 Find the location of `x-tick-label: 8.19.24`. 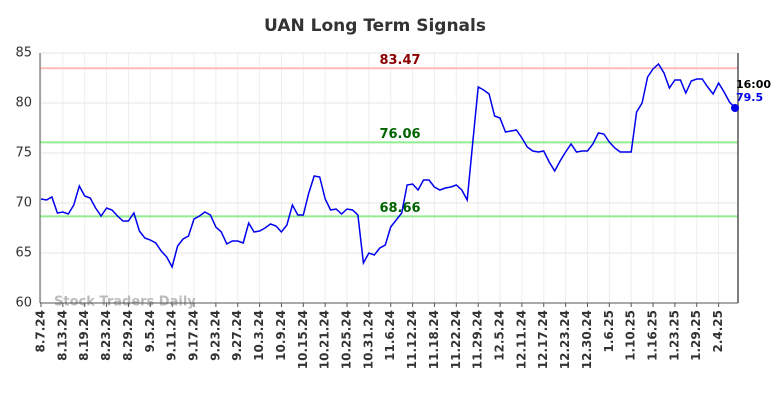

x-tick-label: 8.19.24 is located at coordinates (84, 335).